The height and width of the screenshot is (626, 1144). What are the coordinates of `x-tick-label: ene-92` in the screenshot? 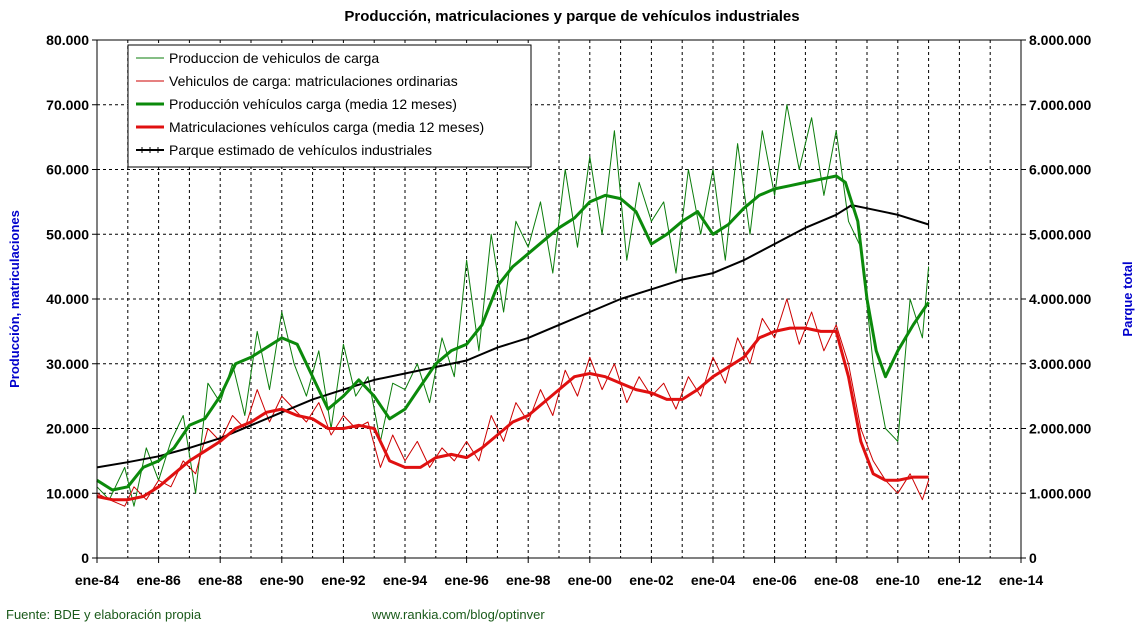 It's located at (343, 580).